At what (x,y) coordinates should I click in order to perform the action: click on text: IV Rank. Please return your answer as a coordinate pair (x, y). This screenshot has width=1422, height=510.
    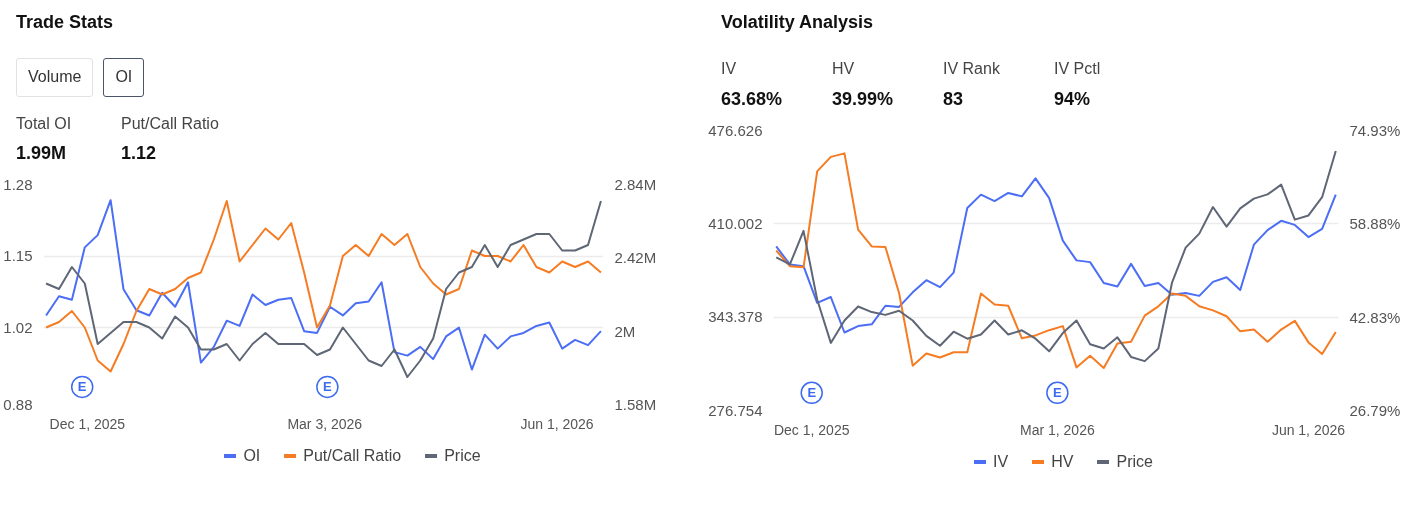
    Looking at the image, I should click on (972, 68).